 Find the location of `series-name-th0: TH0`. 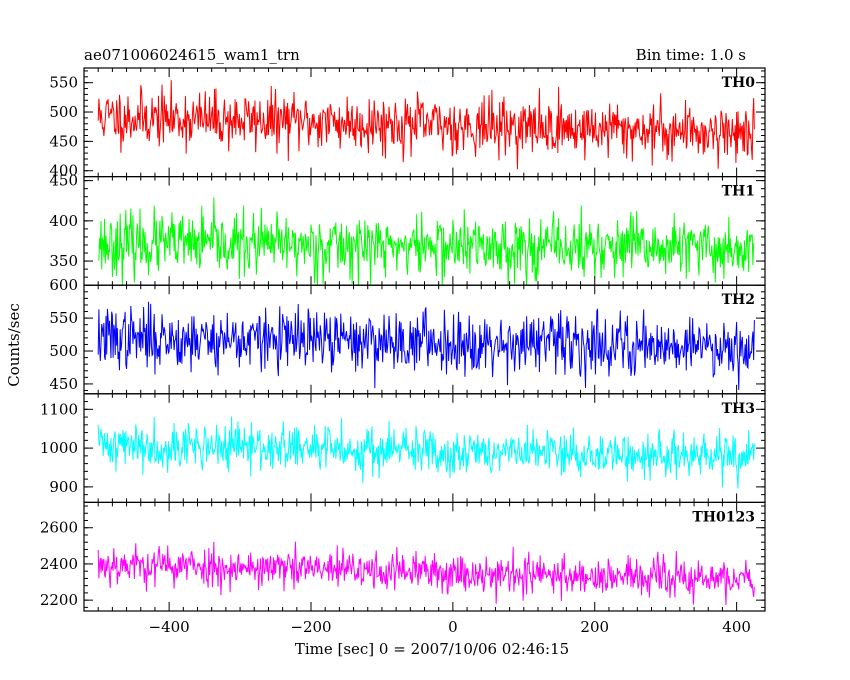

series-name-th0: TH0 is located at coordinates (739, 83).